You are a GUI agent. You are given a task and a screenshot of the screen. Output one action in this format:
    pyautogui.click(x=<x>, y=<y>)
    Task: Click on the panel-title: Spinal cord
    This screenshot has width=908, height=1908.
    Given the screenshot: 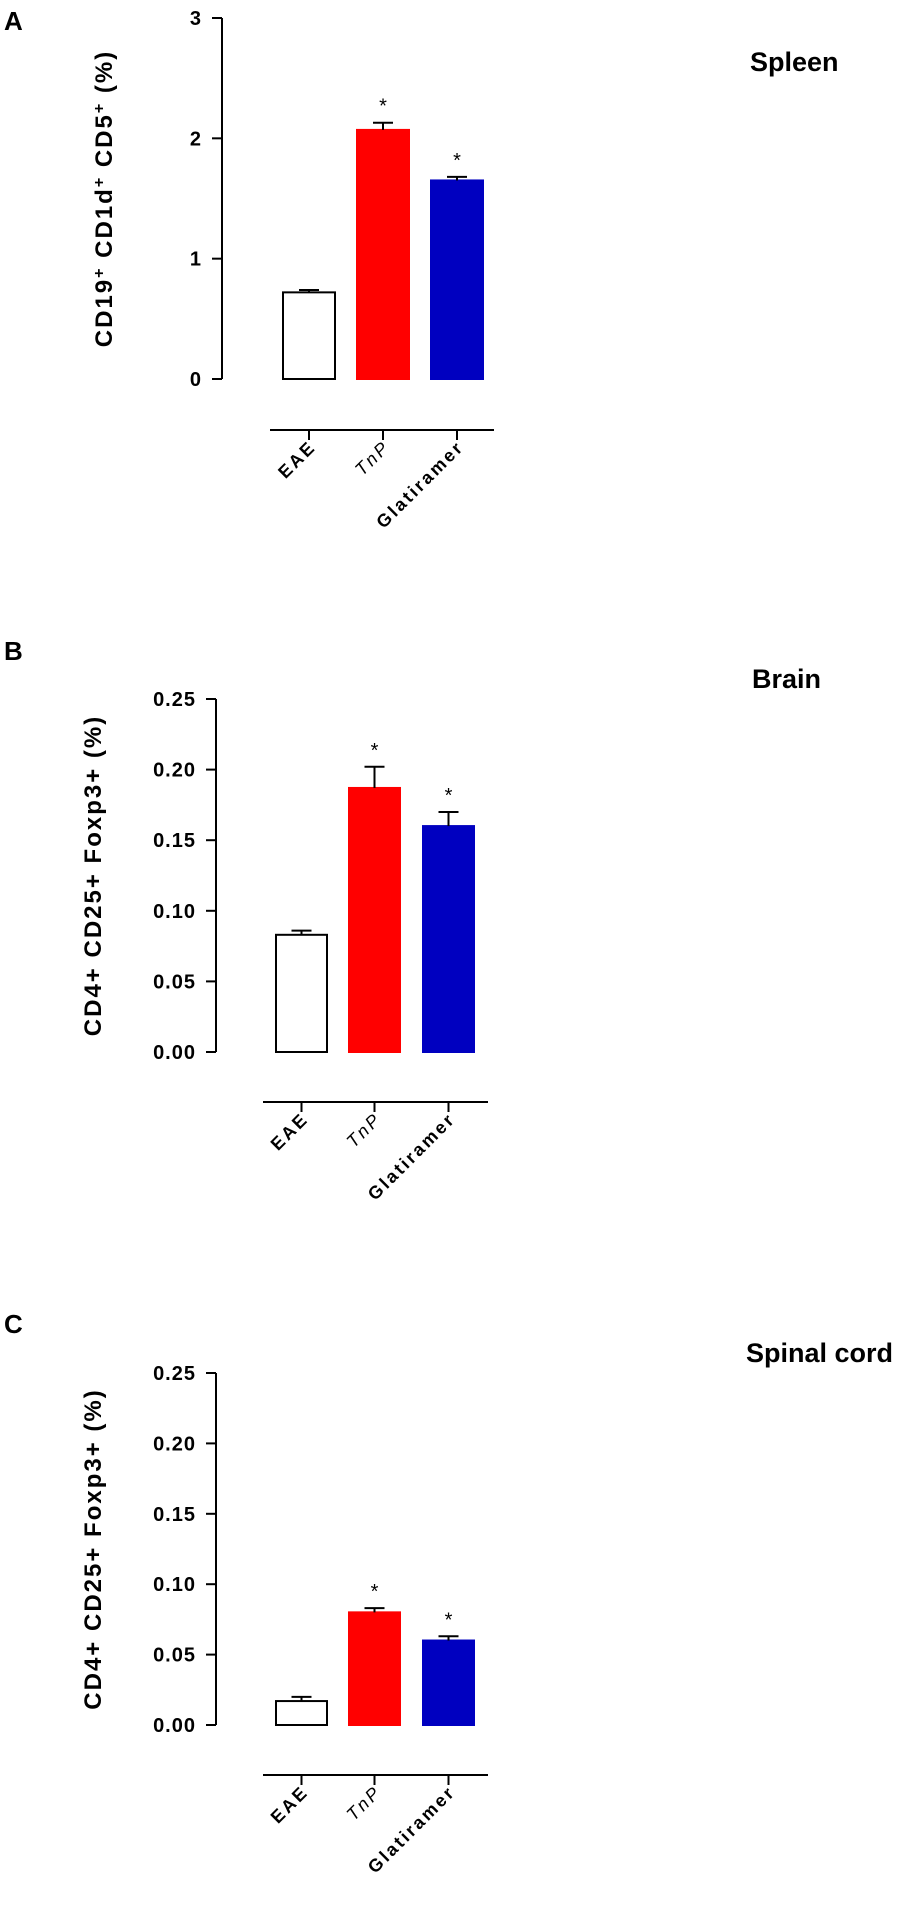 What is the action you would take?
    pyautogui.click(x=819, y=1353)
    